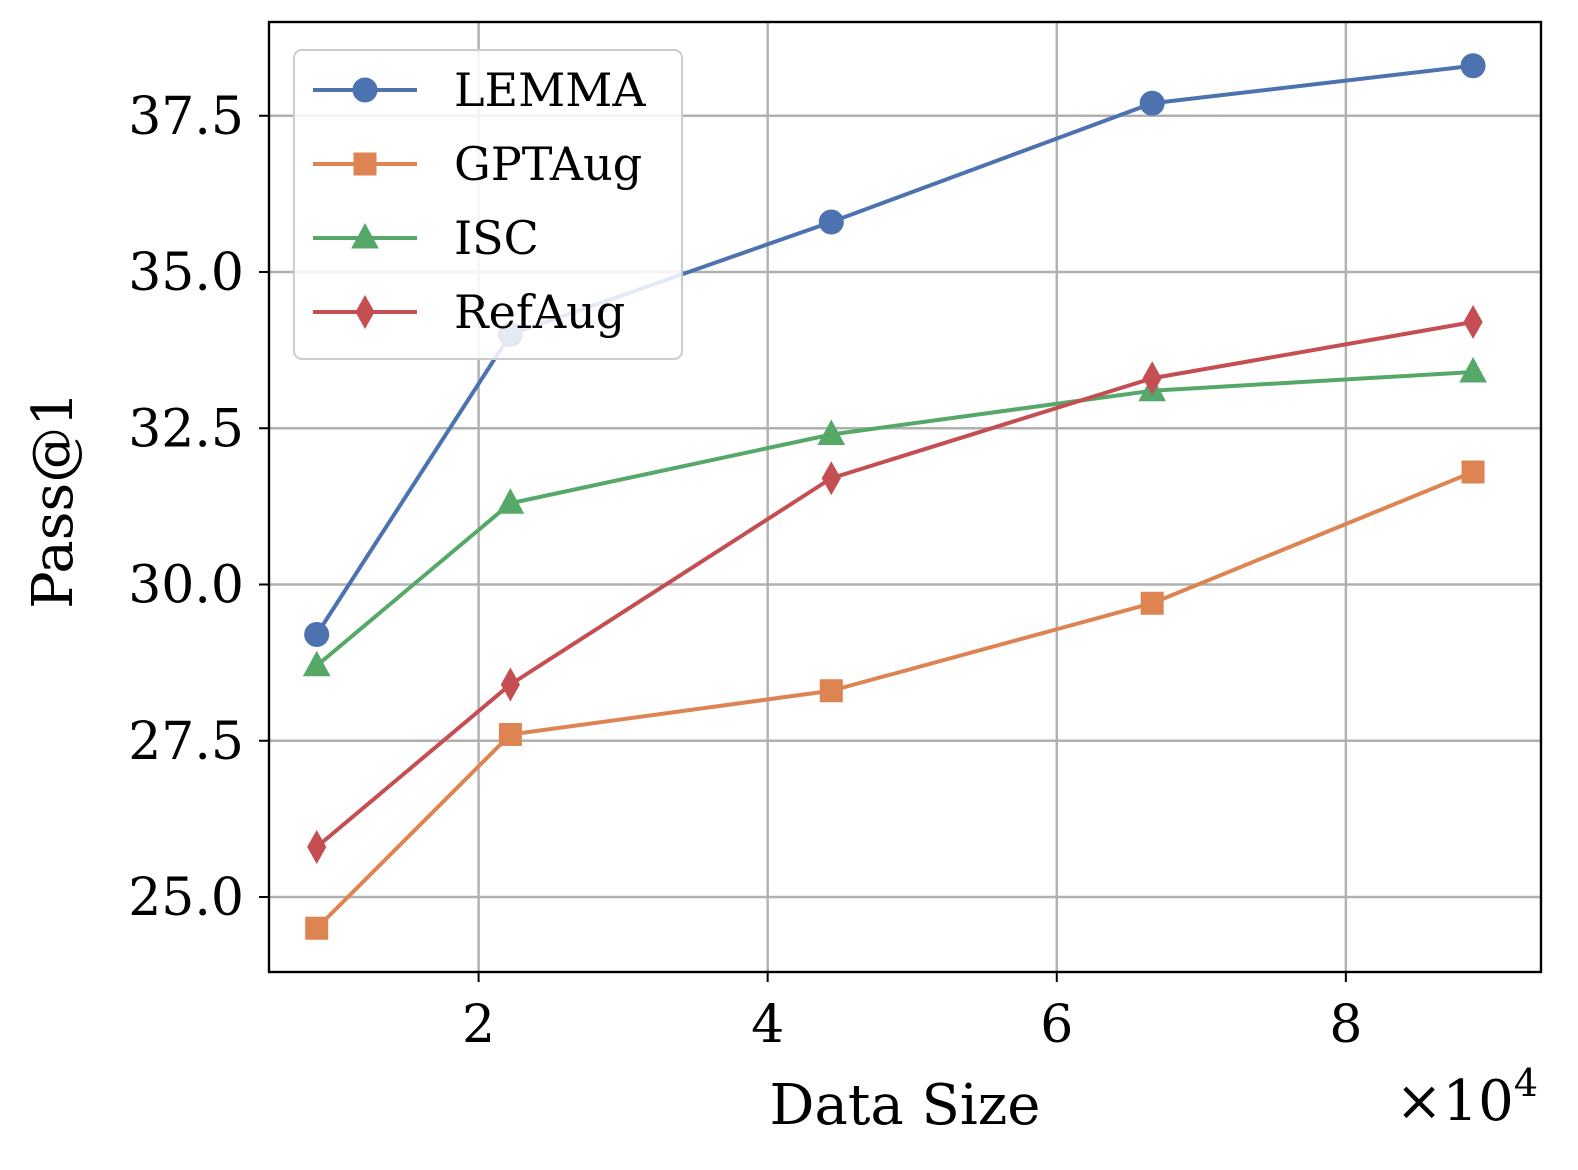  I want to click on legend-label-gptaug: GPTAug, so click(548, 164).